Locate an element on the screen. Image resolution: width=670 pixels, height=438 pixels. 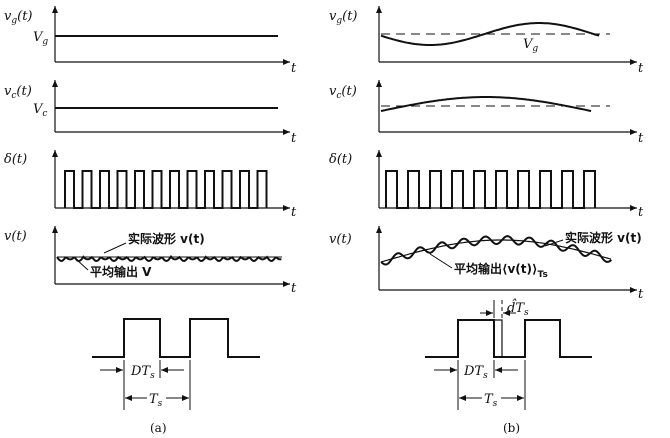
panel-b-vg-row: vg(t) Vg t is located at coordinates (486, 41).